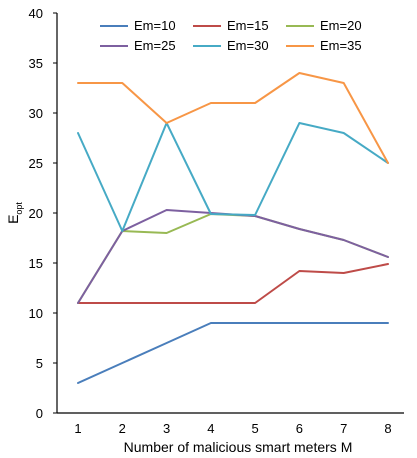  I want to click on y-tick-label: 20, so click(36, 213).